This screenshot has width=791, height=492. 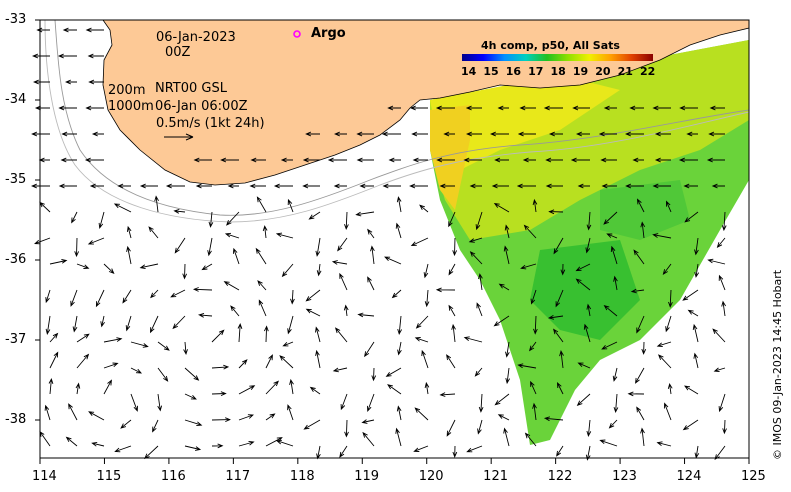 What do you see at coordinates (328, 33) in the screenshot?
I see `argo-label: Argo` at bounding box center [328, 33].